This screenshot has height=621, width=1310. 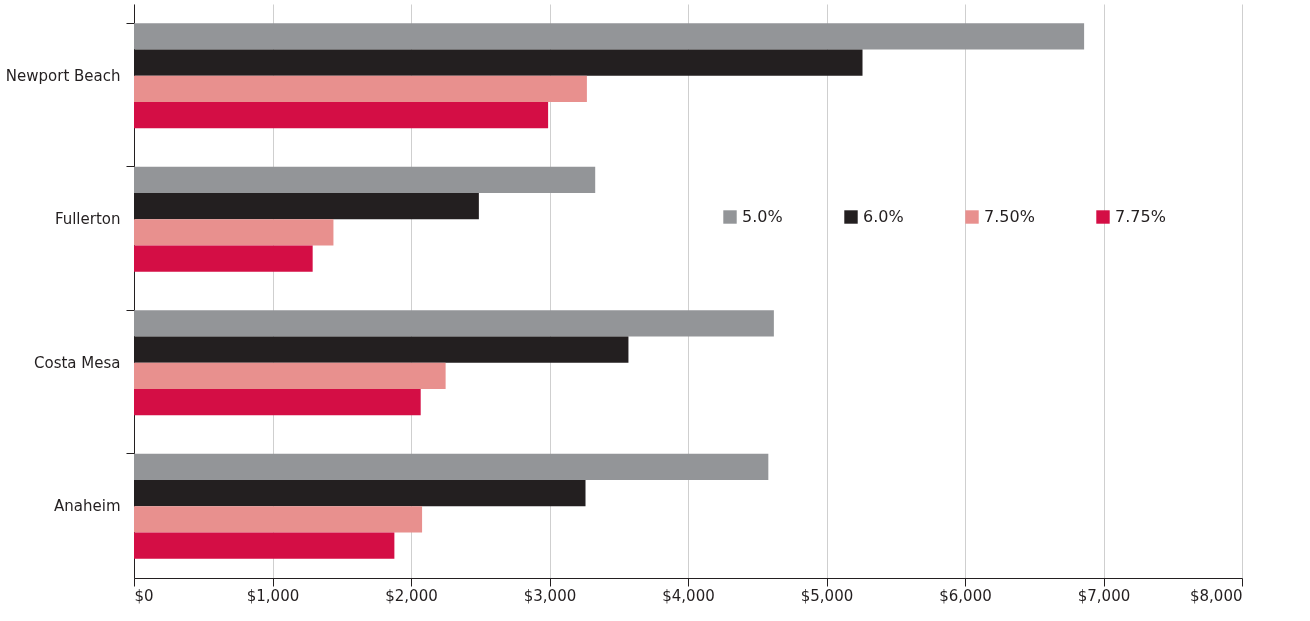 What do you see at coordinates (87, 219) in the screenshot?
I see `y-tick-label: Fullerton` at bounding box center [87, 219].